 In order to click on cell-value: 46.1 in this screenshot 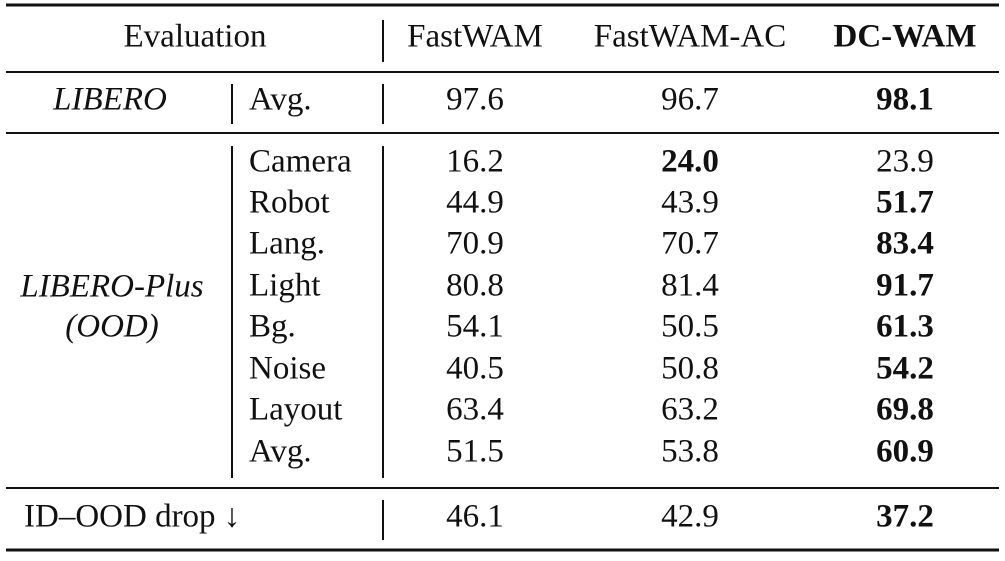, I will do `click(475, 517)`.